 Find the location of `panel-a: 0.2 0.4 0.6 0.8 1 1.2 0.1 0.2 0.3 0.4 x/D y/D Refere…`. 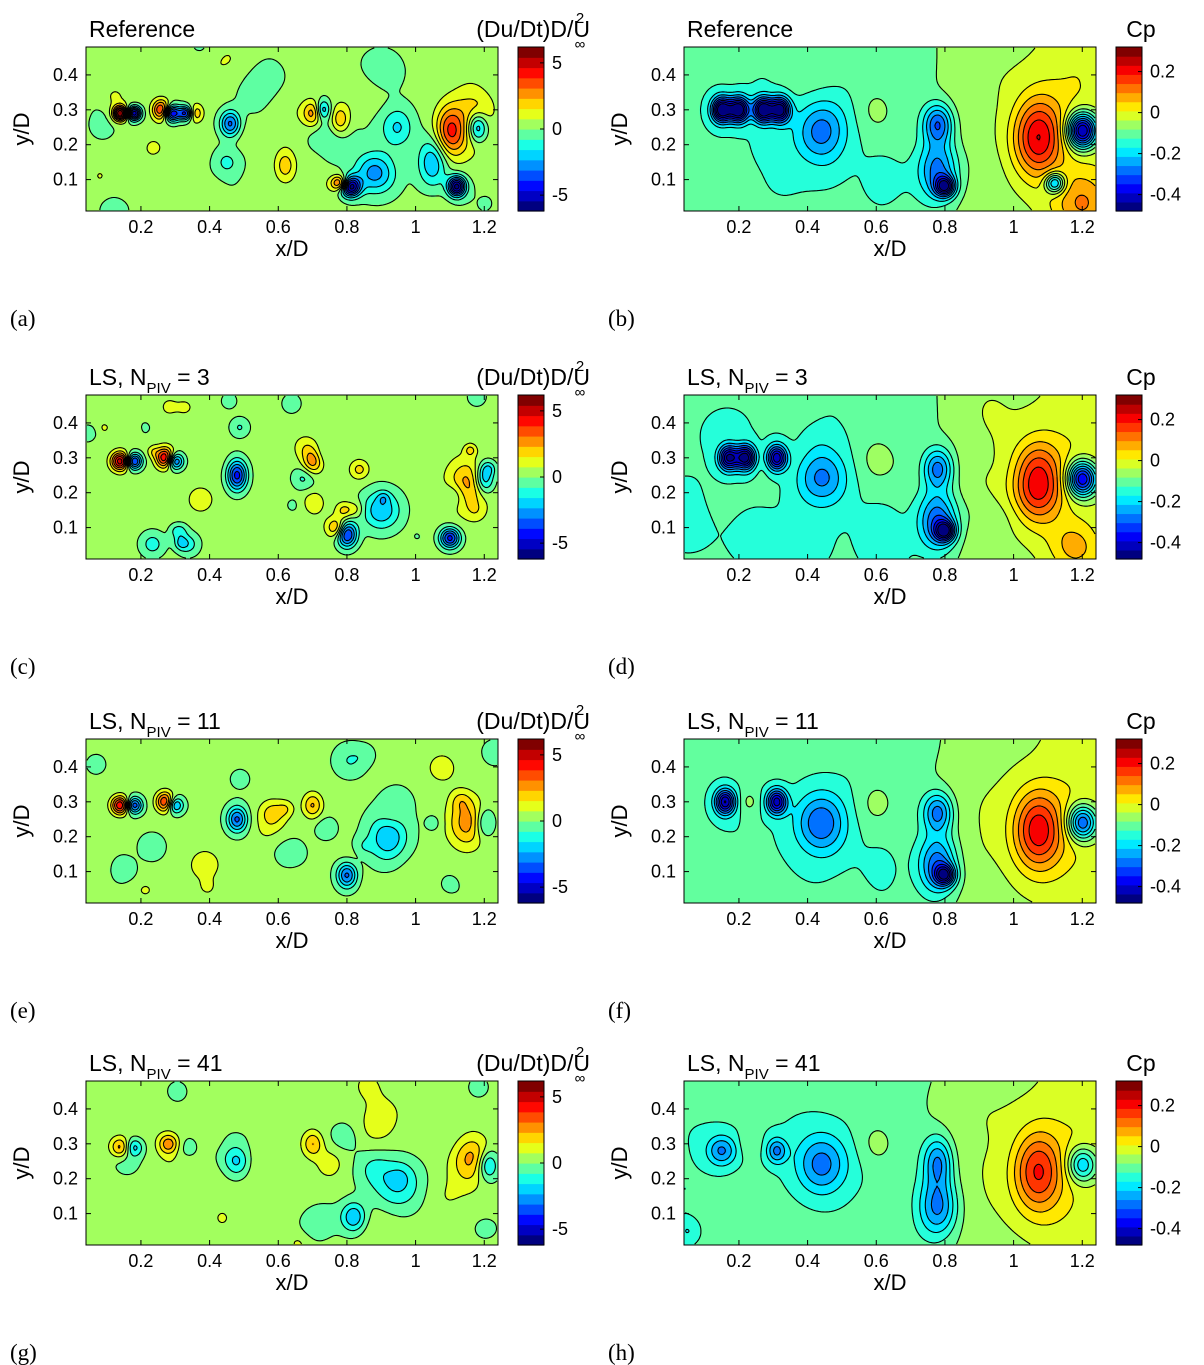

panel-a: 0.2 0.4 0.6 0.8 1 1.2 0.1 0.2 0.3 0.4 x/D y/D Refere… is located at coordinates (299, 170).